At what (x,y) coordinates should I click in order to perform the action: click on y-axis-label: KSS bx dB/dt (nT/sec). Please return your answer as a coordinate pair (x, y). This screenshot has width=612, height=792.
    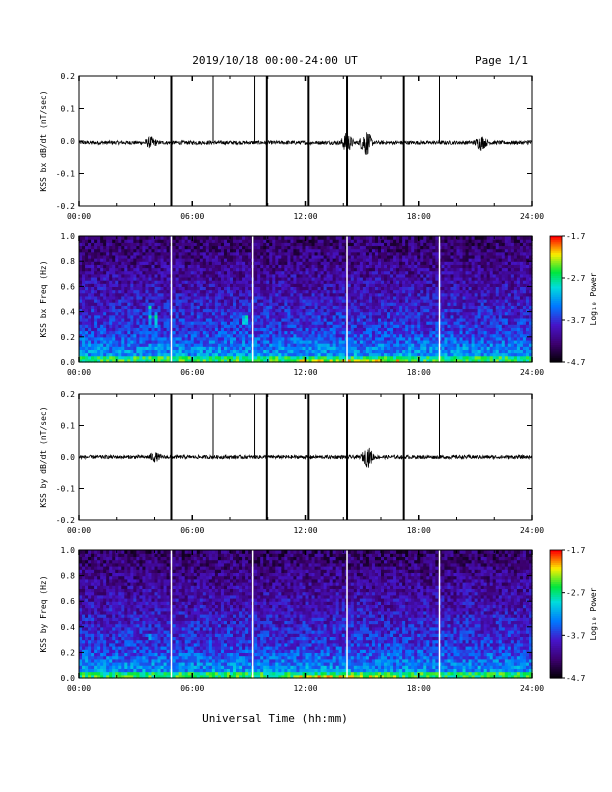
    Looking at the image, I should click on (43, 140).